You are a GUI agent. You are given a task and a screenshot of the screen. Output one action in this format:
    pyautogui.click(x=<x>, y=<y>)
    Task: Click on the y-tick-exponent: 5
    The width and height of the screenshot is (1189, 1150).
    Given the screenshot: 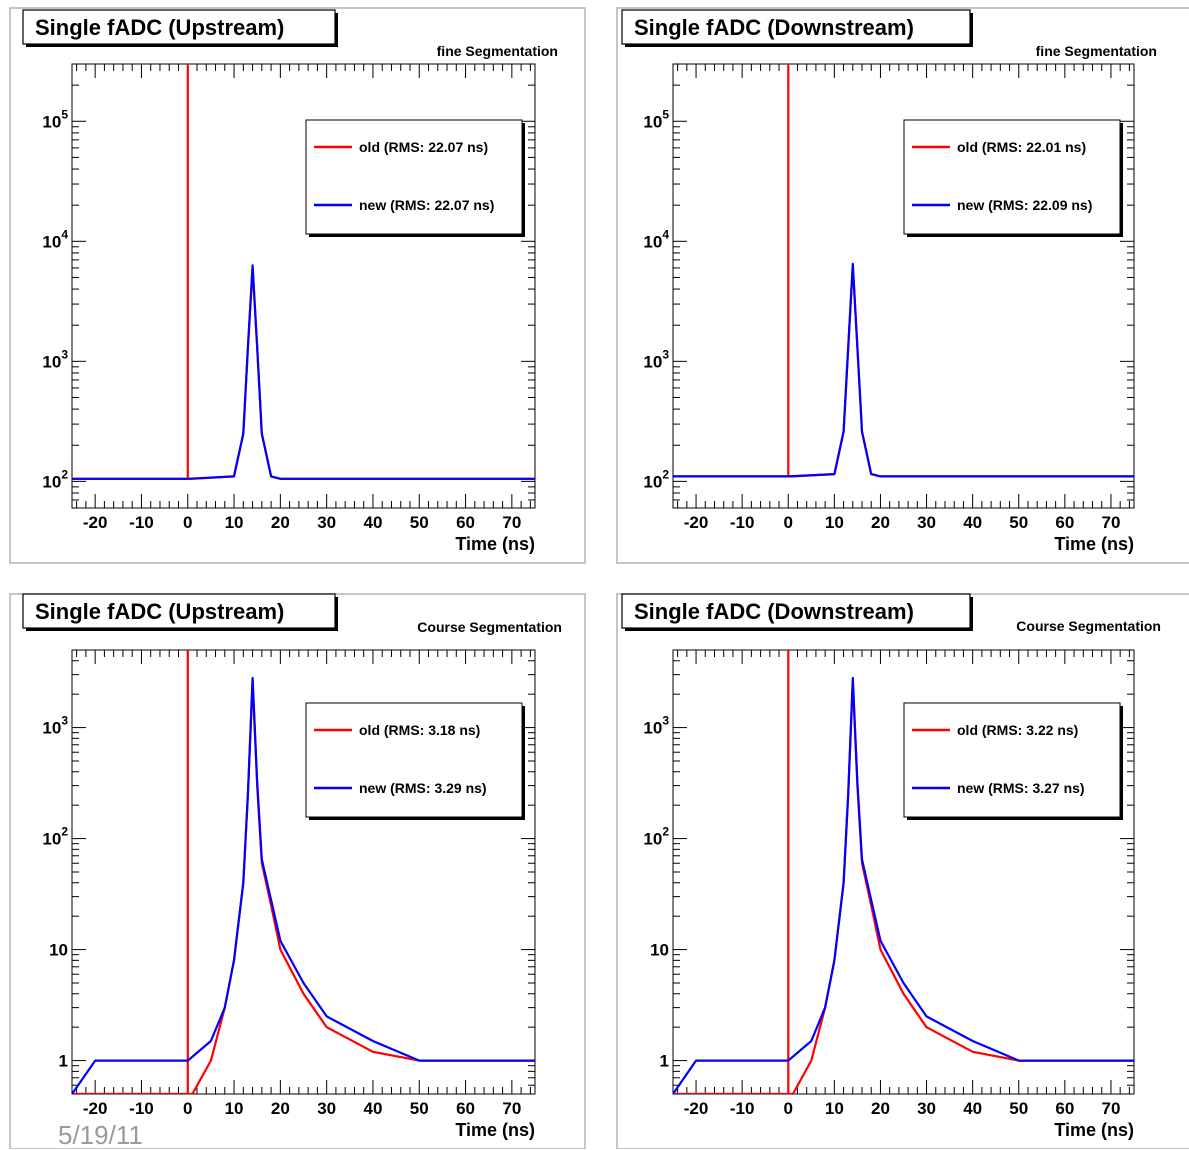 What is the action you would take?
    pyautogui.click(x=64, y=114)
    